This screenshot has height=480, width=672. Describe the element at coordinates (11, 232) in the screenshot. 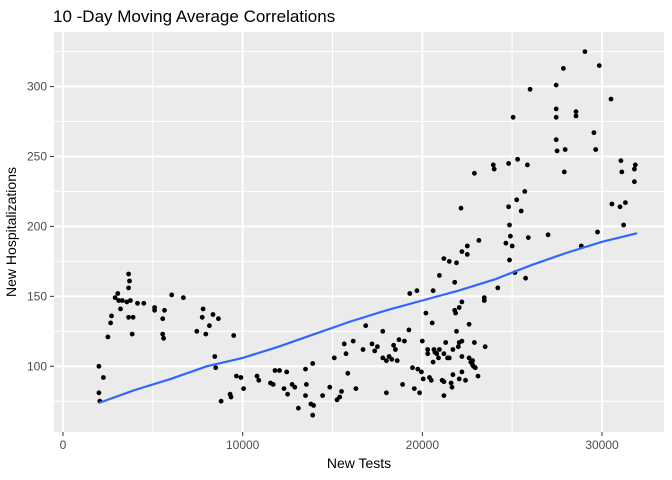

I see `y-axis-title: New Hospitalizations` at that location.